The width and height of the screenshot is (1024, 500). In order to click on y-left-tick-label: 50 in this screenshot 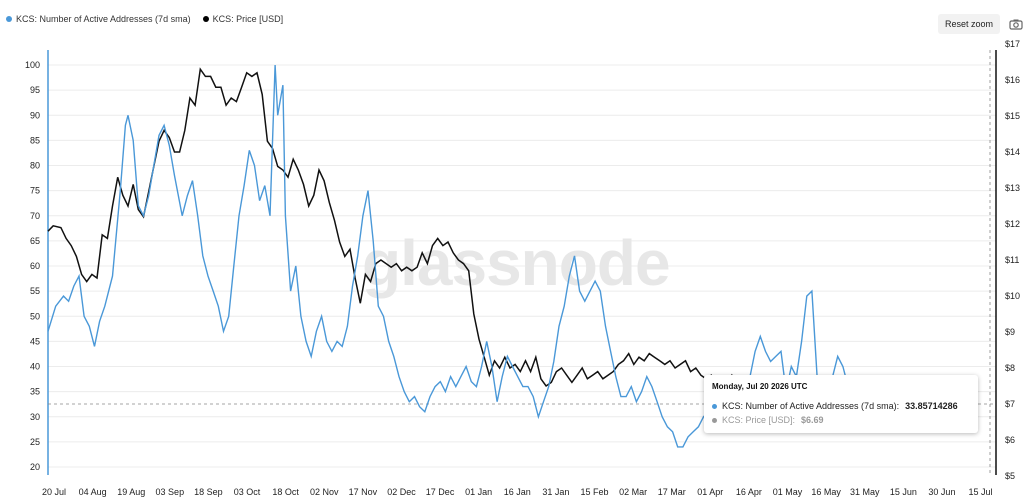, I will do `click(35, 316)`.